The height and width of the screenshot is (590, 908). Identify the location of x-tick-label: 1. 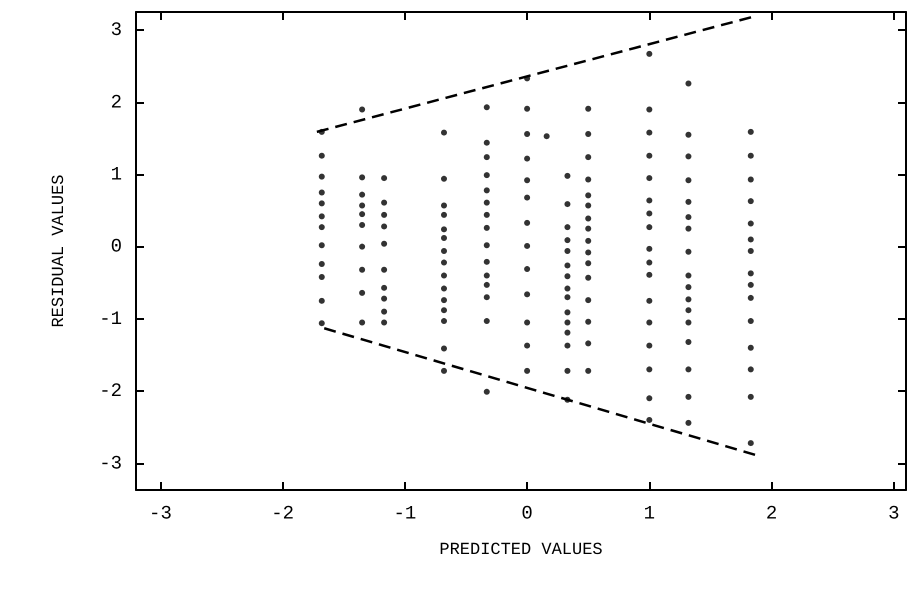
(650, 513).